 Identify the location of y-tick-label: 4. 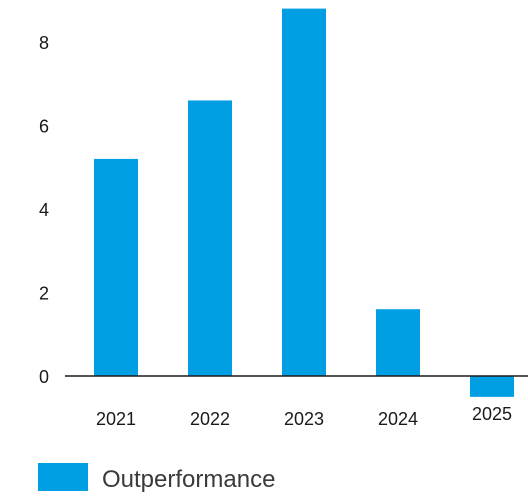
(44, 210).